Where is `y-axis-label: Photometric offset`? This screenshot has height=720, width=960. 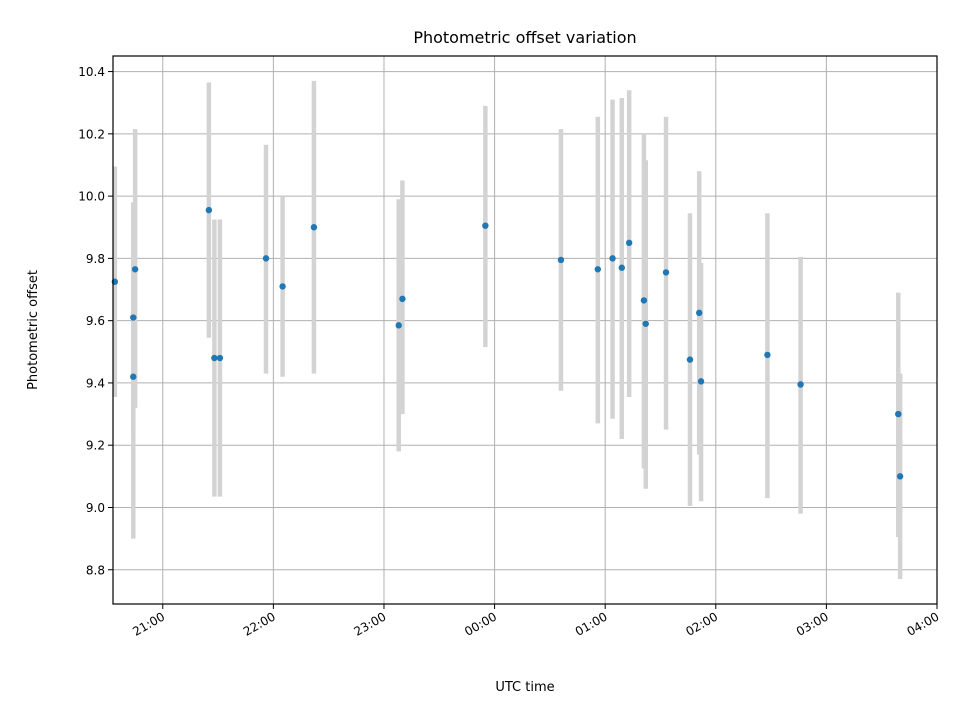
y-axis-label: Photometric offset is located at coordinates (33, 330).